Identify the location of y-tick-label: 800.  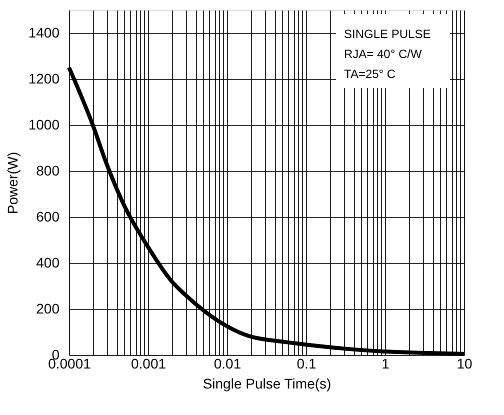
(48, 170).